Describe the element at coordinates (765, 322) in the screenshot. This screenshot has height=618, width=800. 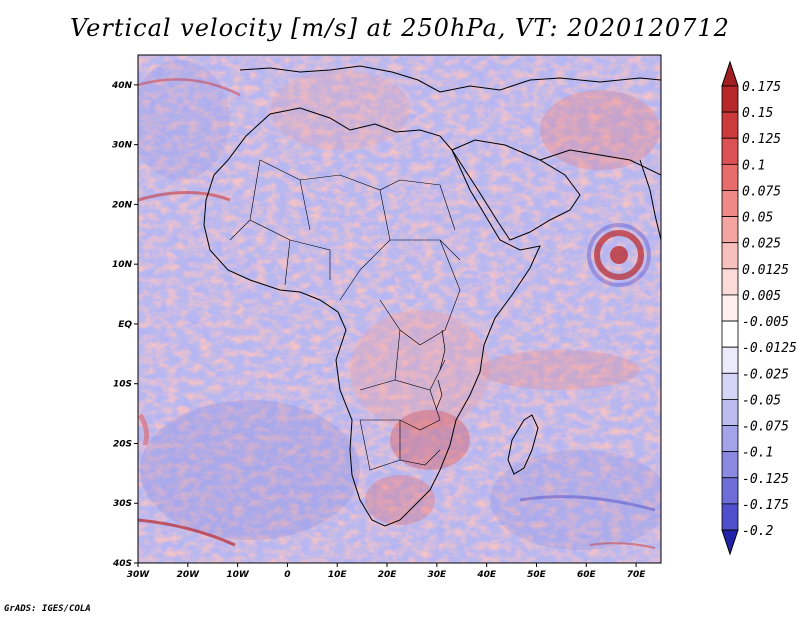
I see `colorbar-label: -0.005` at that location.